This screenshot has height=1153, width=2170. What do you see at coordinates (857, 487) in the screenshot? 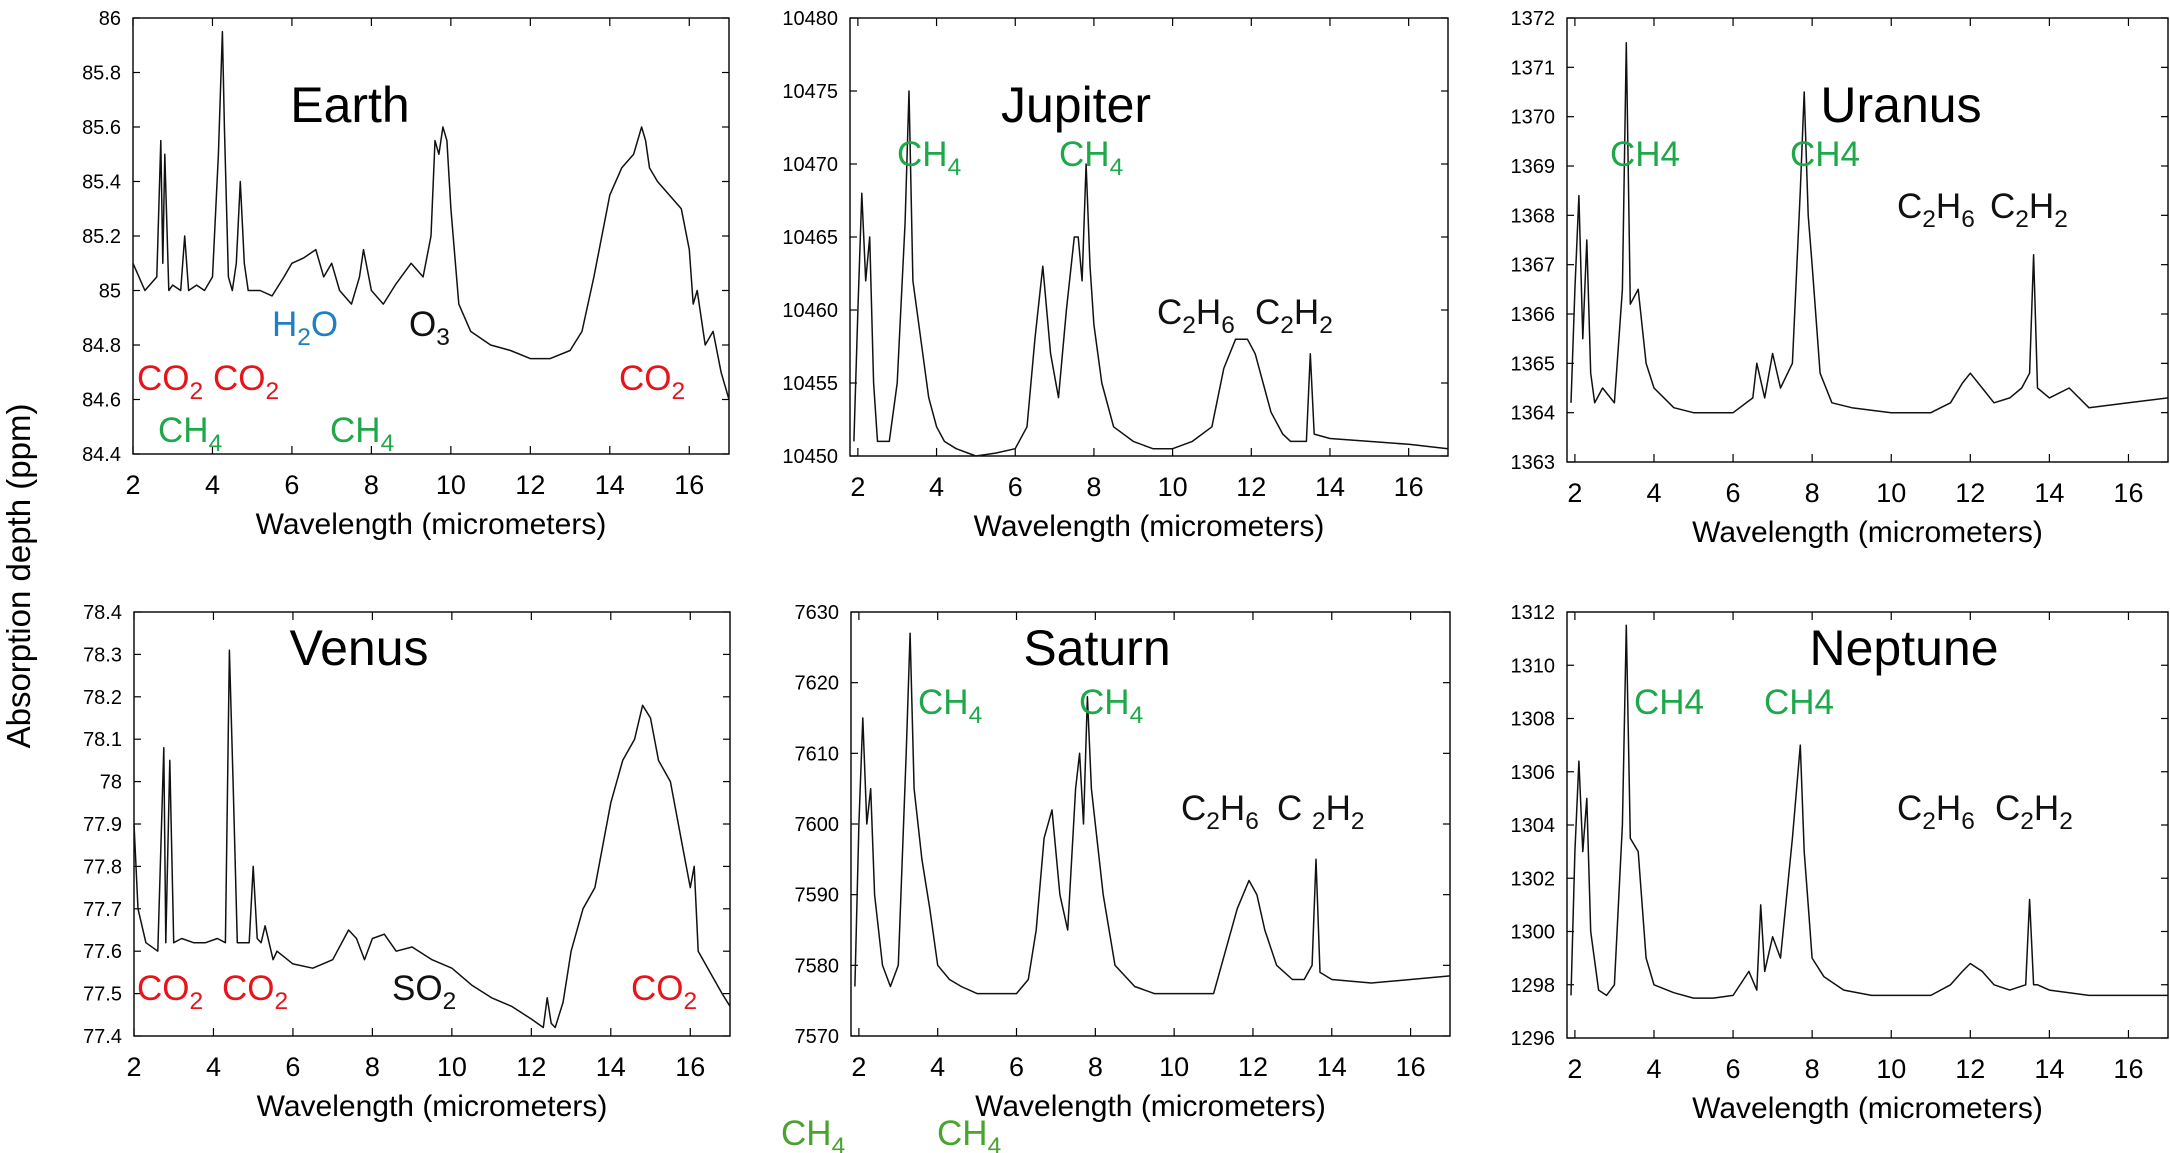
I see `jupiter-xtick-label: 2` at bounding box center [857, 487].